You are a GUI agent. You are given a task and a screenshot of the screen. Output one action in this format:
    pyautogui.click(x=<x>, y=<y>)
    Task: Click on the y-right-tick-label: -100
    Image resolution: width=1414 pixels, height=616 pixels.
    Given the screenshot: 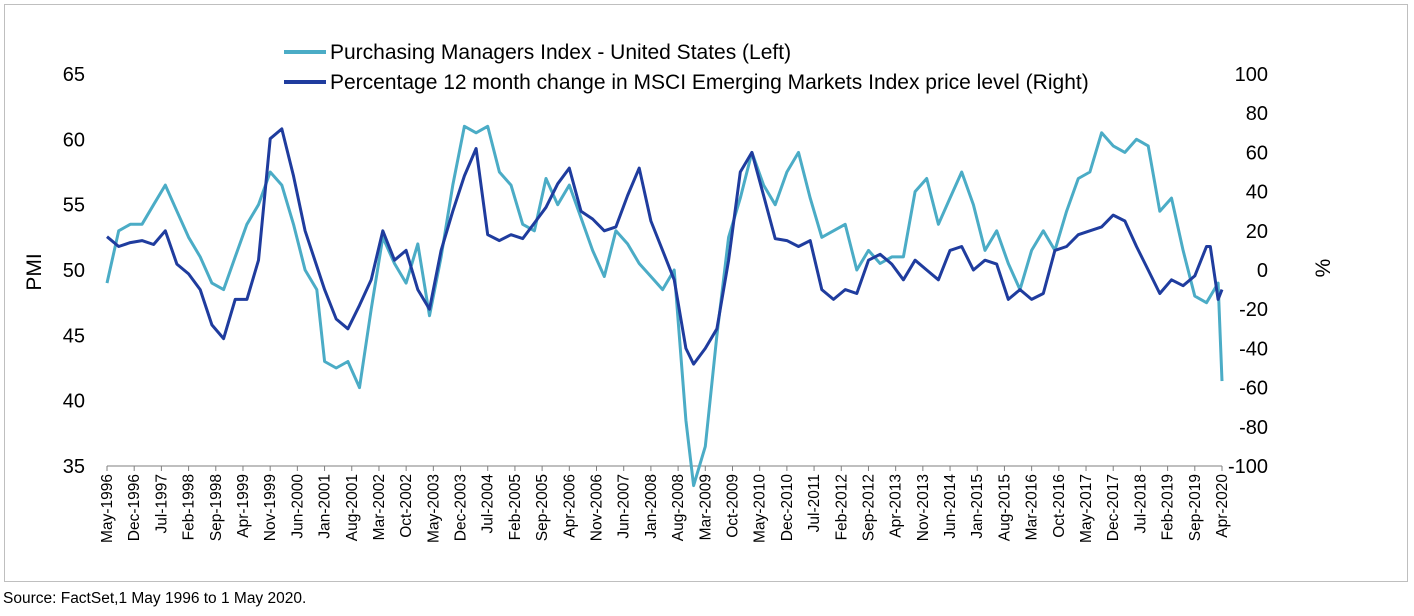 What is the action you would take?
    pyautogui.click(x=1248, y=467)
    